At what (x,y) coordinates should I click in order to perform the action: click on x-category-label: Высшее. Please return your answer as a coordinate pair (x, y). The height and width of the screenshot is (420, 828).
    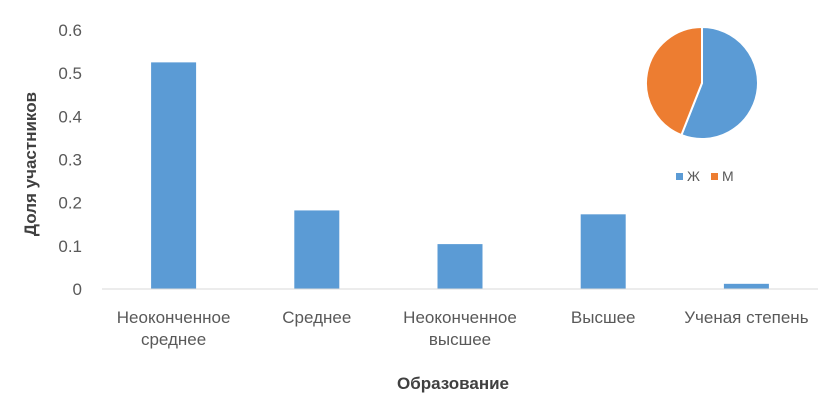
    Looking at the image, I should click on (603, 317).